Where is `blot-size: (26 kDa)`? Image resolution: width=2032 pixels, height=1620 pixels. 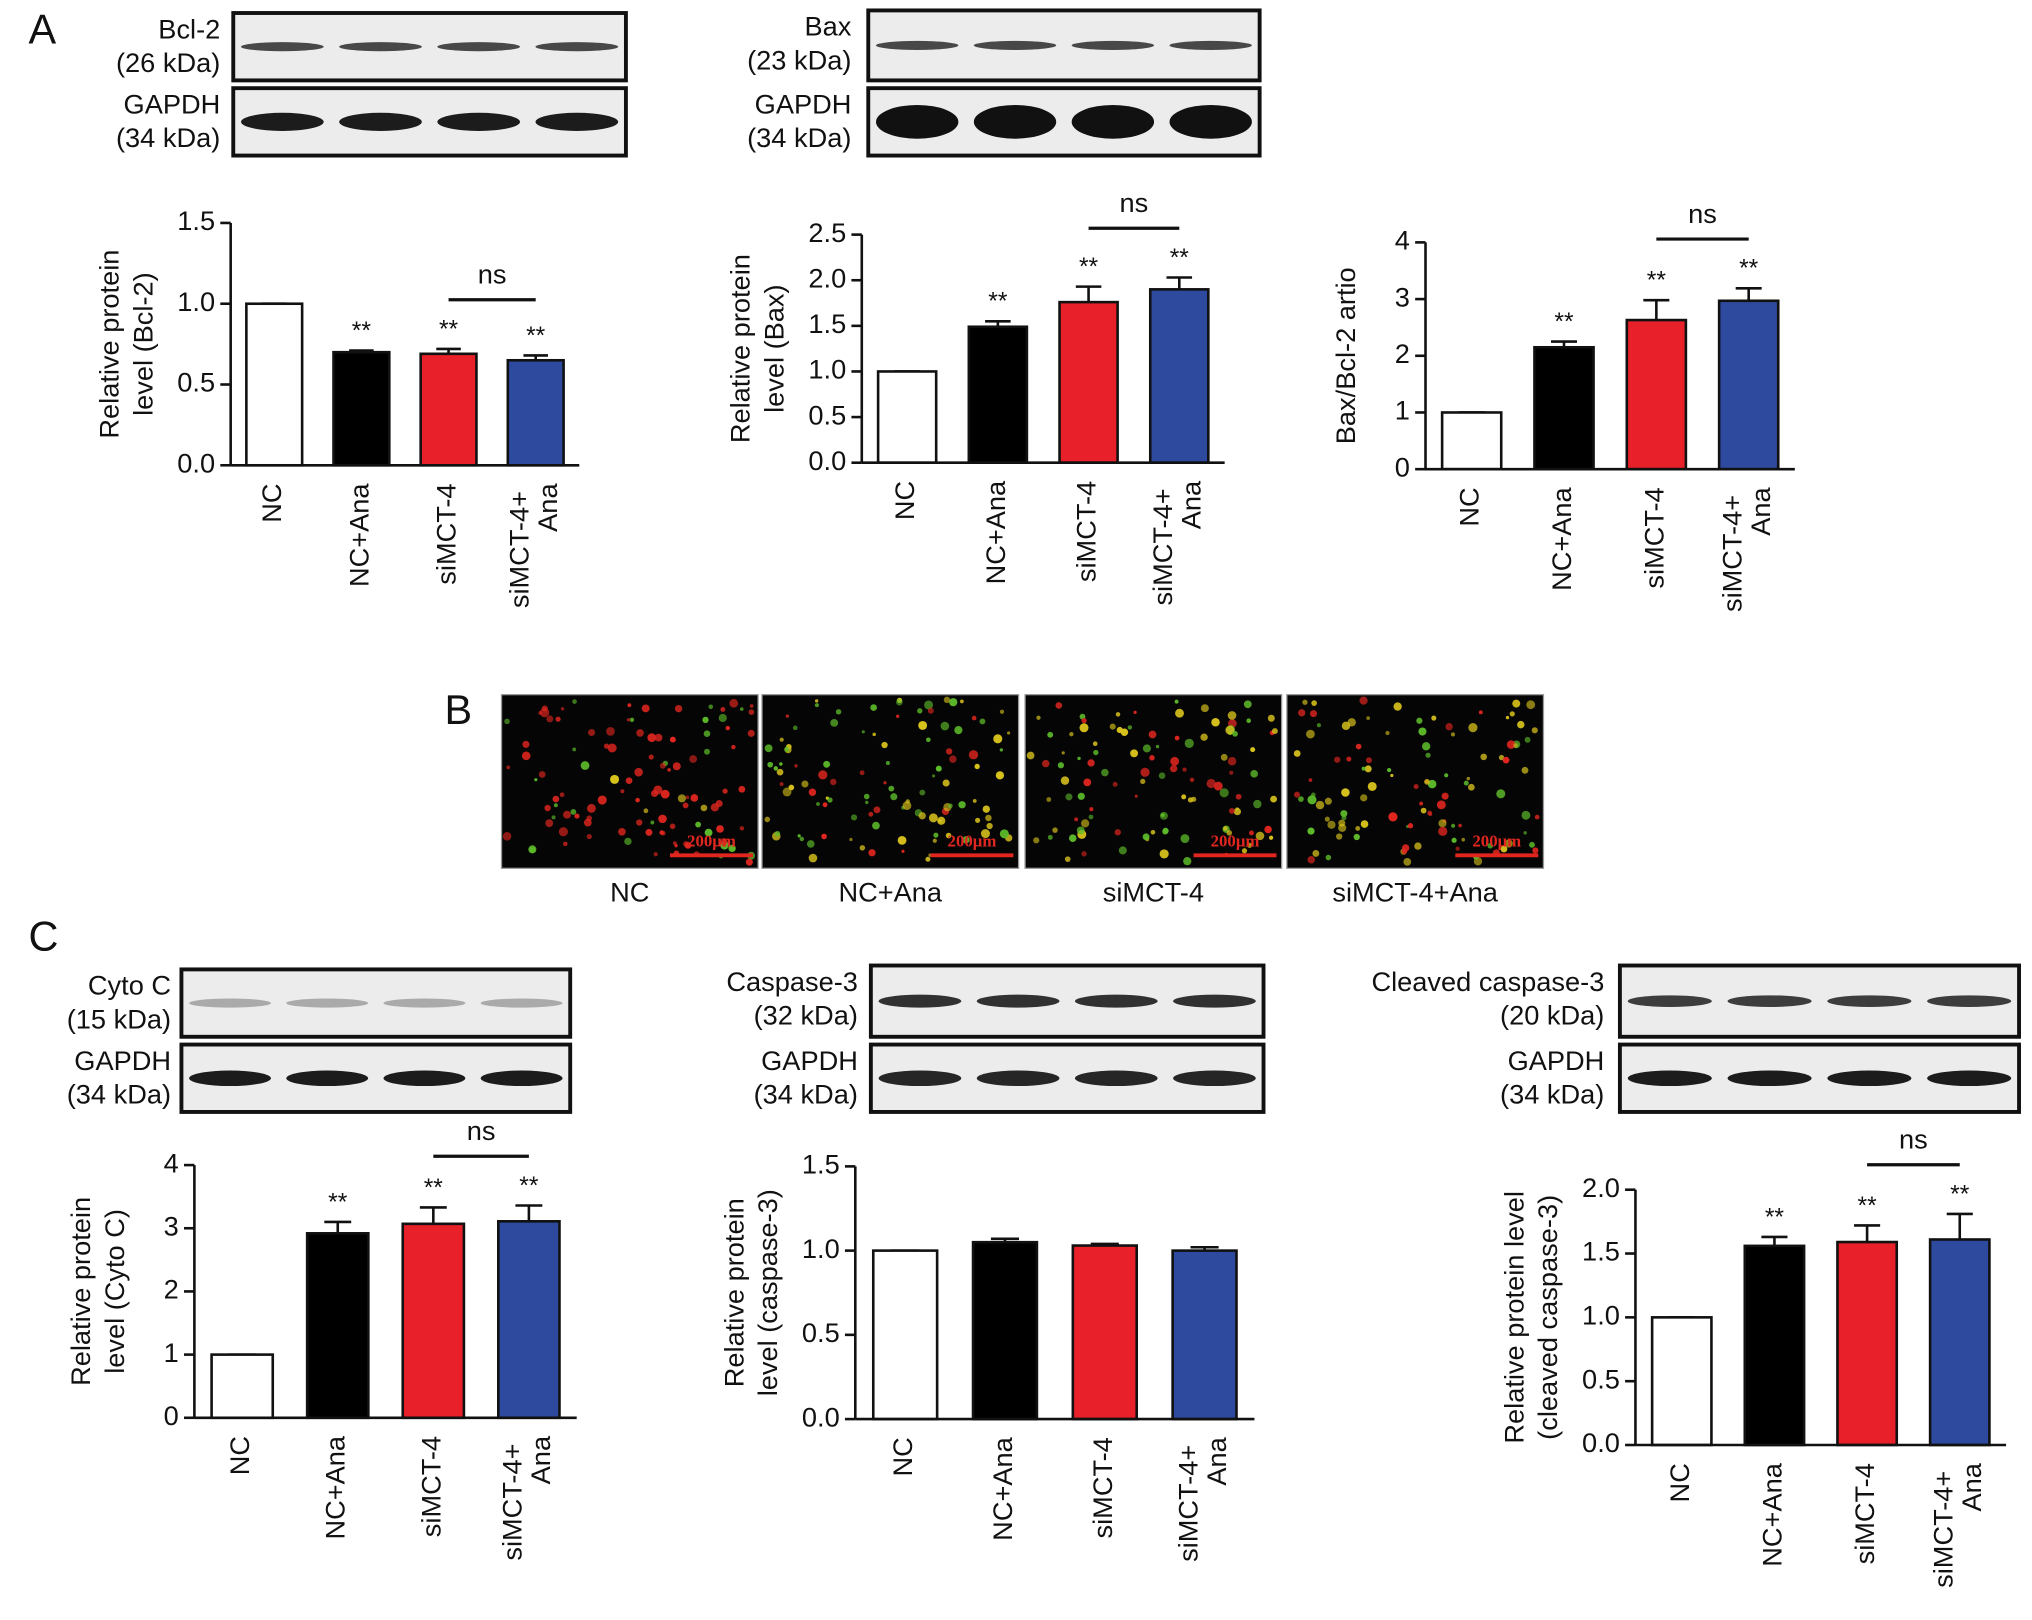 blot-size: (26 kDa) is located at coordinates (168, 62).